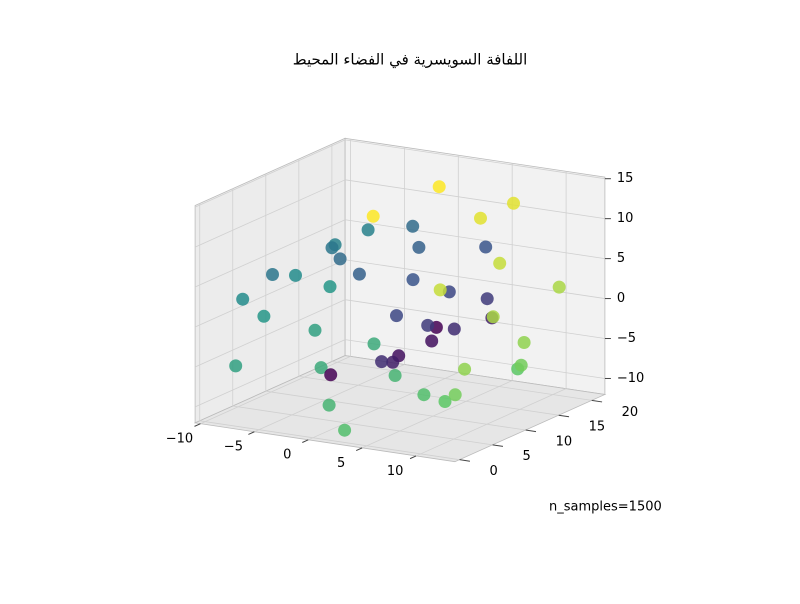  What do you see at coordinates (564, 441) in the screenshot?
I see `y-tick-label: 10` at bounding box center [564, 441].